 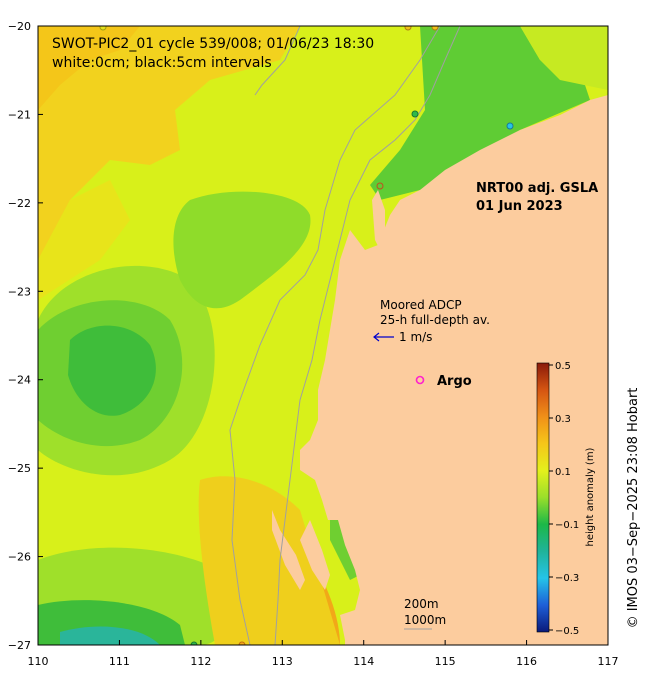 I want to click on anomaly-patch-green-northeast, so click(x=564, y=58).